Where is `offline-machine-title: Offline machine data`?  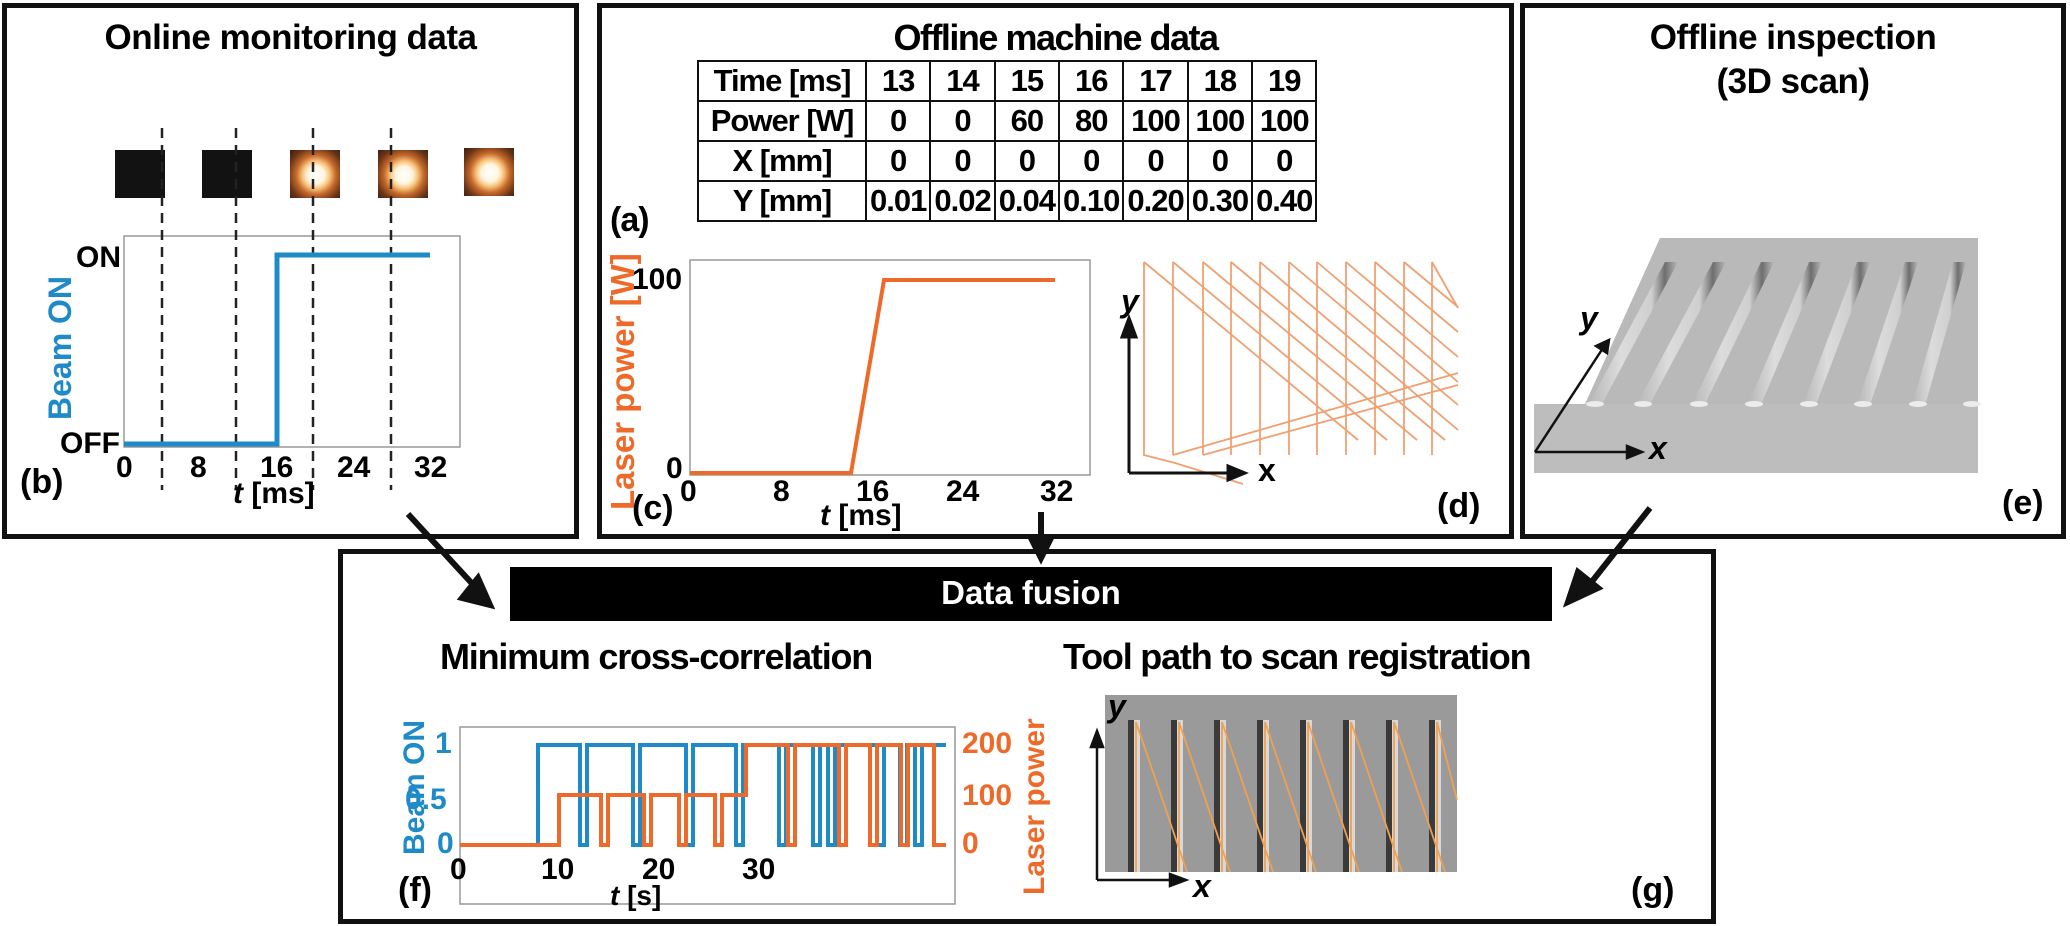 offline-machine-title: Offline machine data is located at coordinates (1056, 37).